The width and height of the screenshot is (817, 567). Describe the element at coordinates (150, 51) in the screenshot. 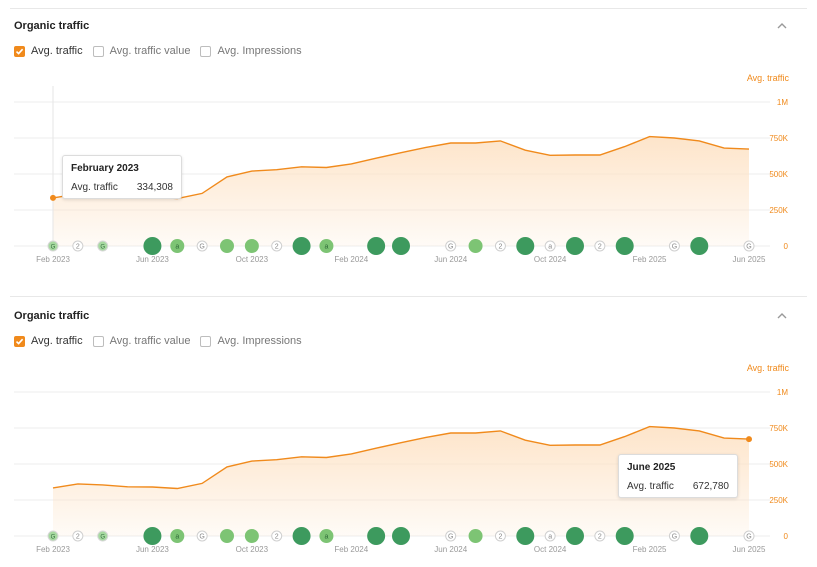

I see `checkbox-label: Avg. traffic value` at that location.